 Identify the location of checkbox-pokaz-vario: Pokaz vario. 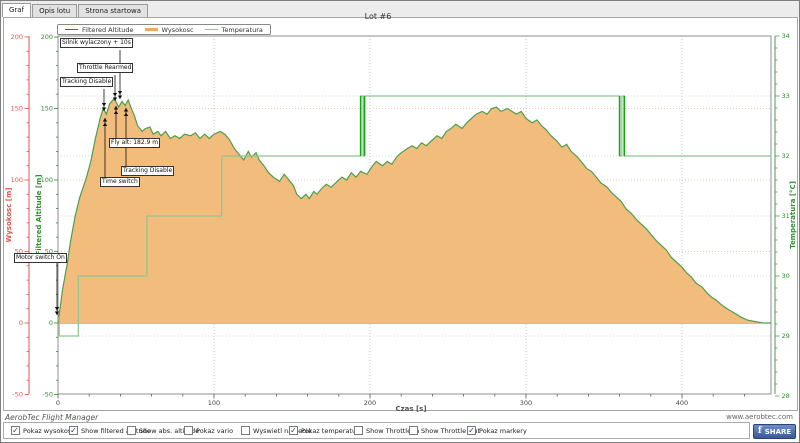
(208, 430).